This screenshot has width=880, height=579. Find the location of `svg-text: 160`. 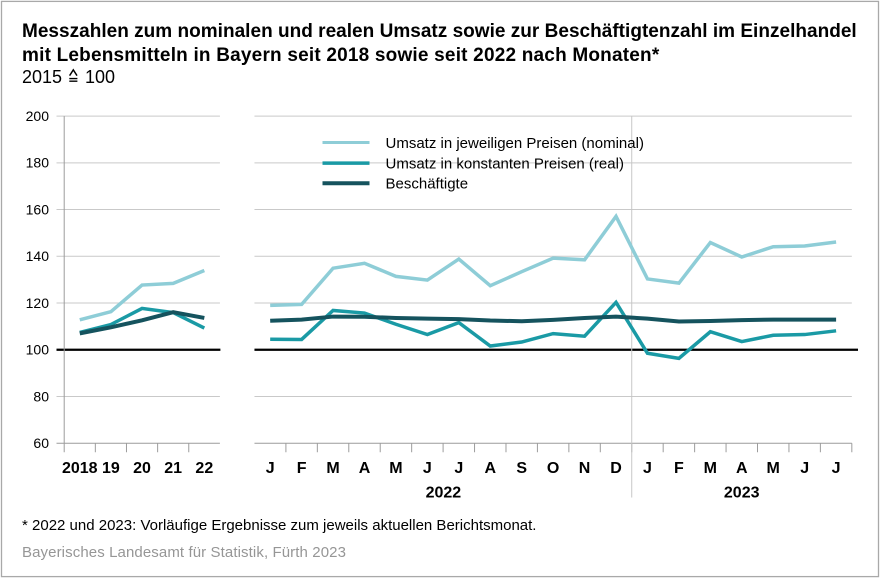

svg-text: 160 is located at coordinates (38, 209).